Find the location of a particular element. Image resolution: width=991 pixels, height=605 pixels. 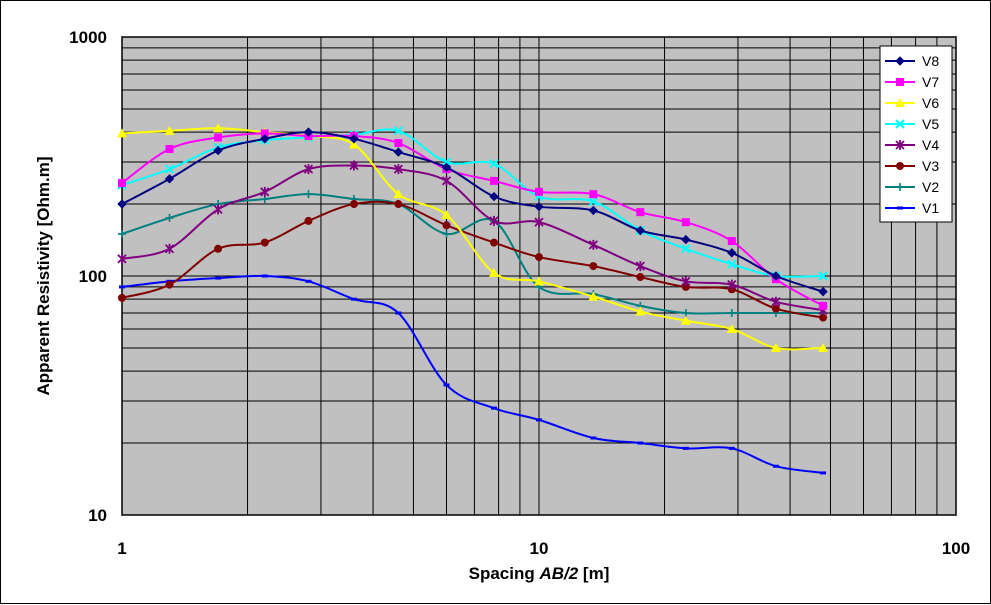

legend-item-v4: V4 is located at coordinates (912, 145).